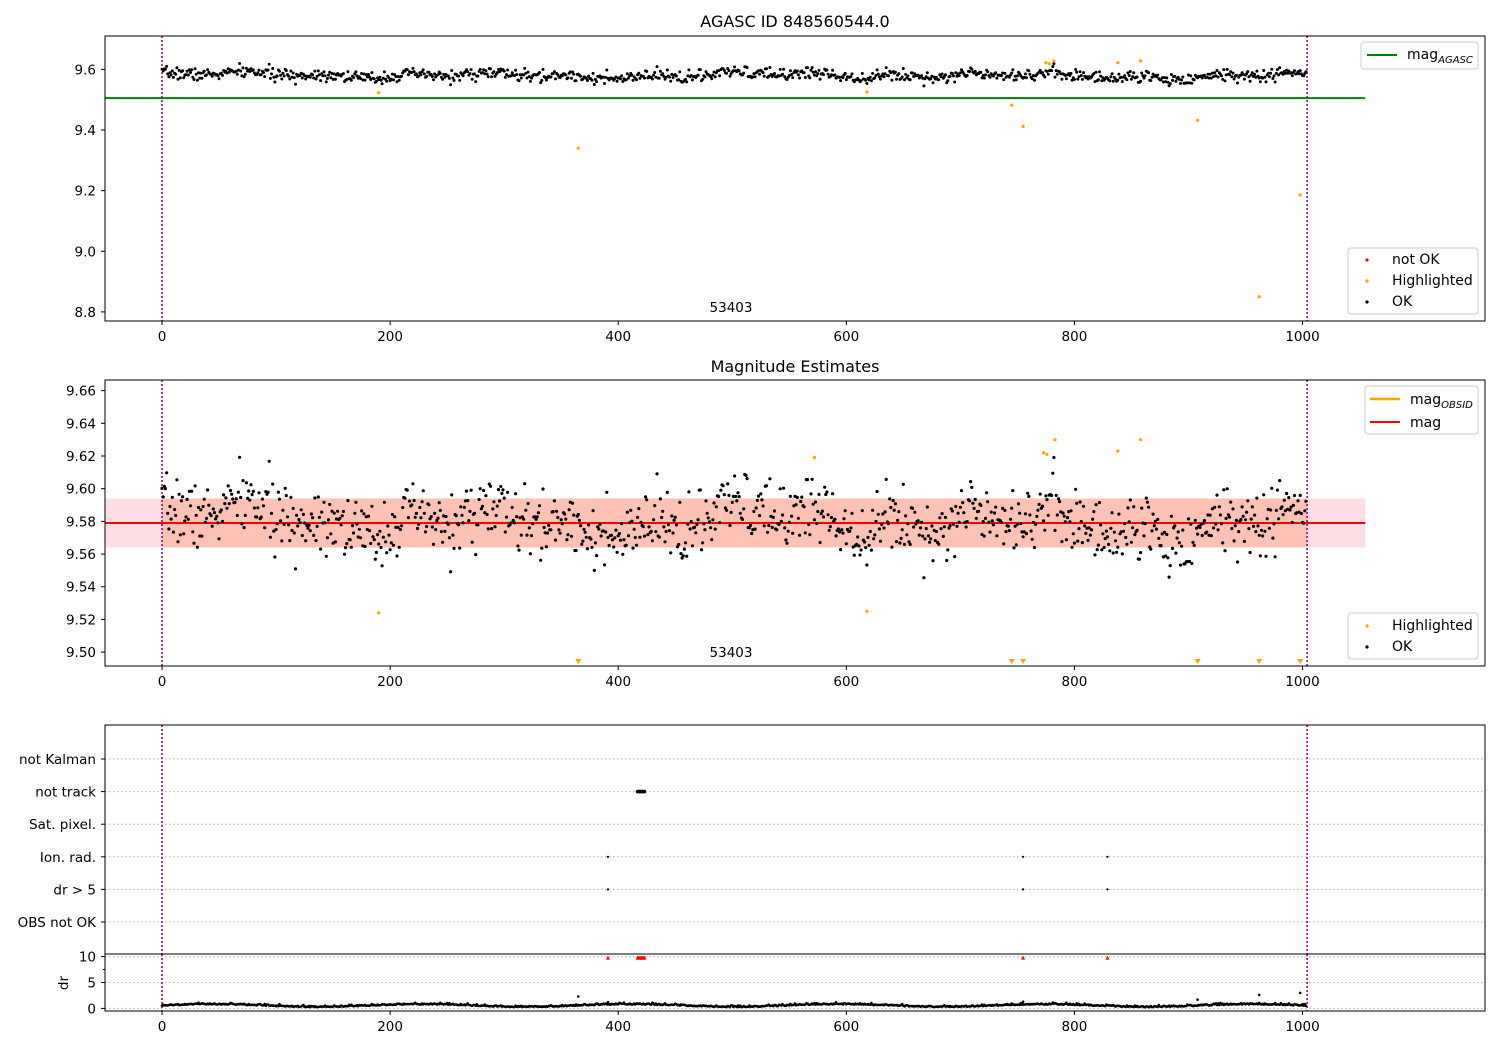 The width and height of the screenshot is (1500, 1054). I want to click on x-tick-label: 400, so click(618, 682).